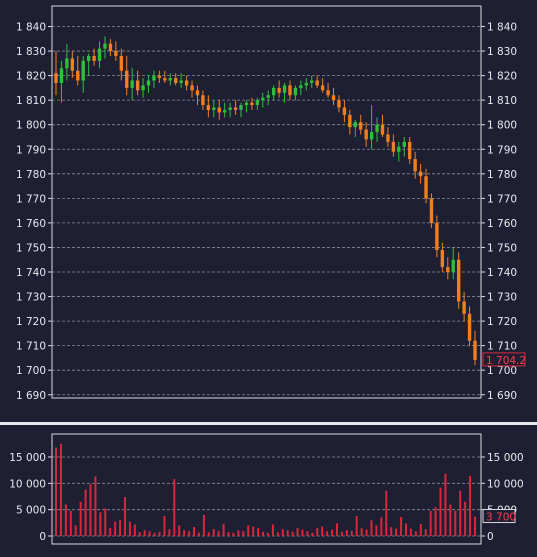  Describe the element at coordinates (31, 322) in the screenshot. I see `y-tick-label: 1 720` at that location.